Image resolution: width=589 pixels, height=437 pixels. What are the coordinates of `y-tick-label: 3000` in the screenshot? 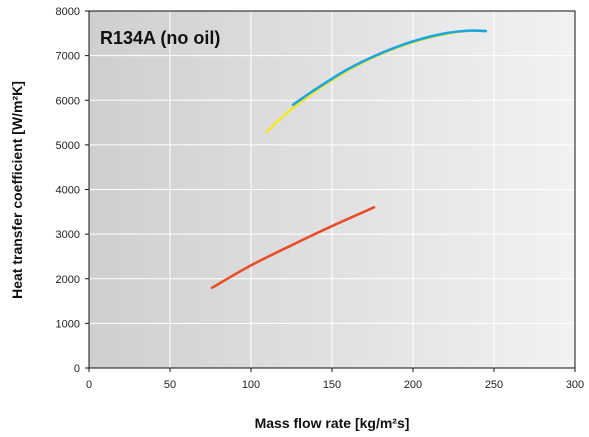 It's located at (68, 235).